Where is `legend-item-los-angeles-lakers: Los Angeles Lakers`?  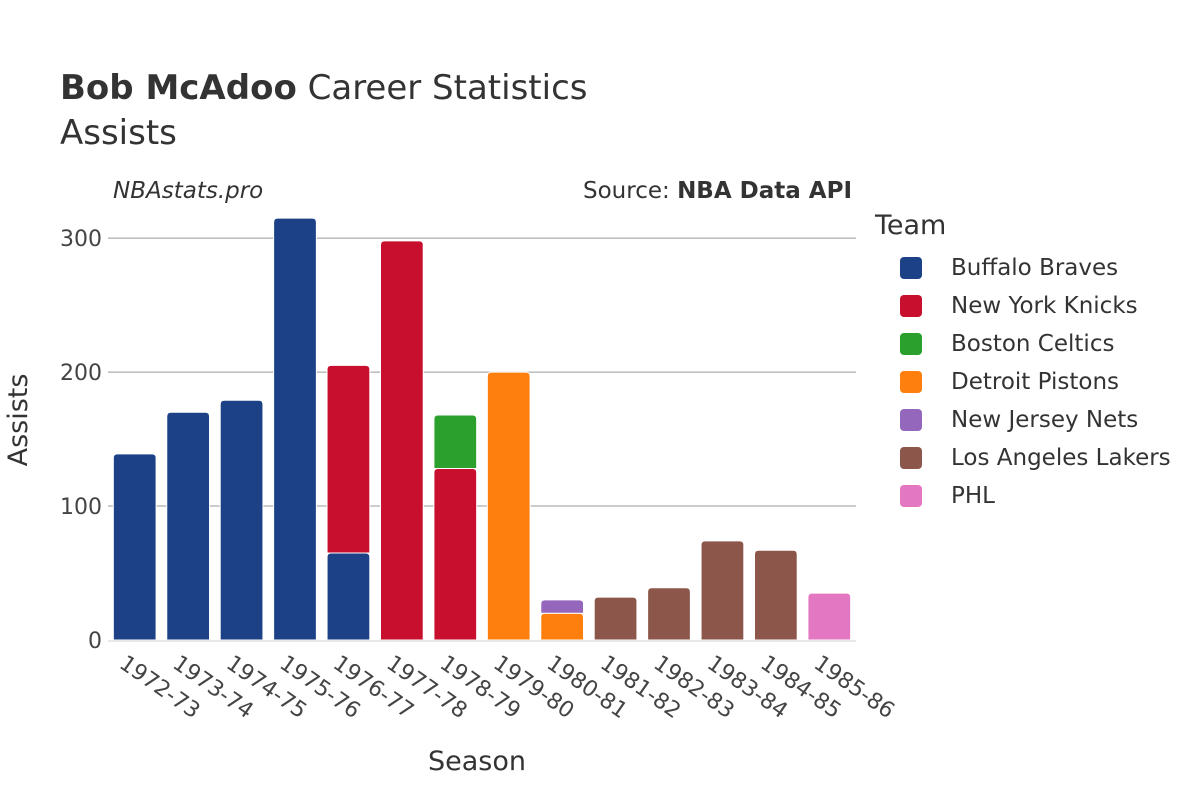
legend-item-los-angeles-lakers: Los Angeles Lakers is located at coordinates (1023, 458).